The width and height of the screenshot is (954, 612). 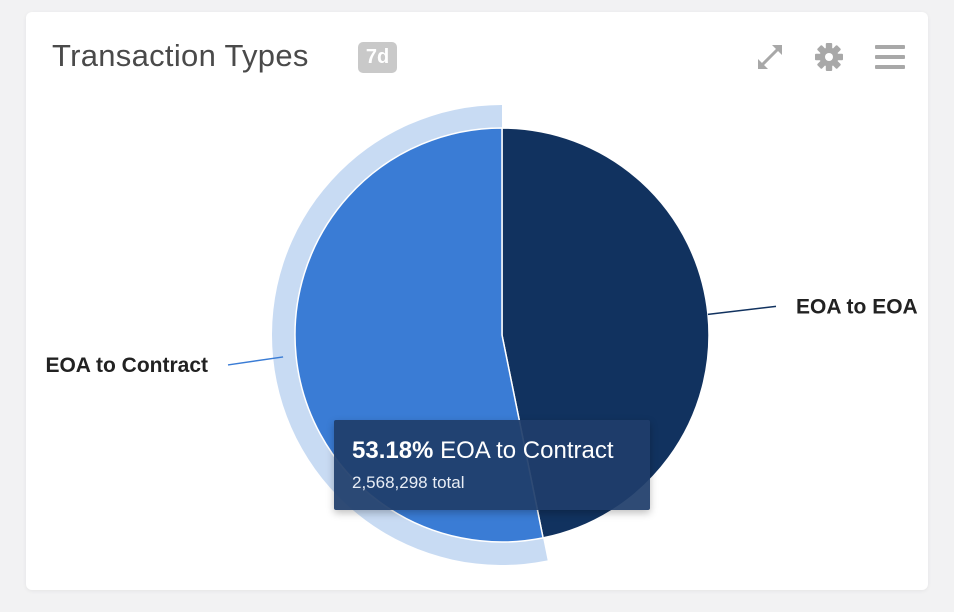 What do you see at coordinates (890, 57) in the screenshot?
I see `menu-icon` at bounding box center [890, 57].